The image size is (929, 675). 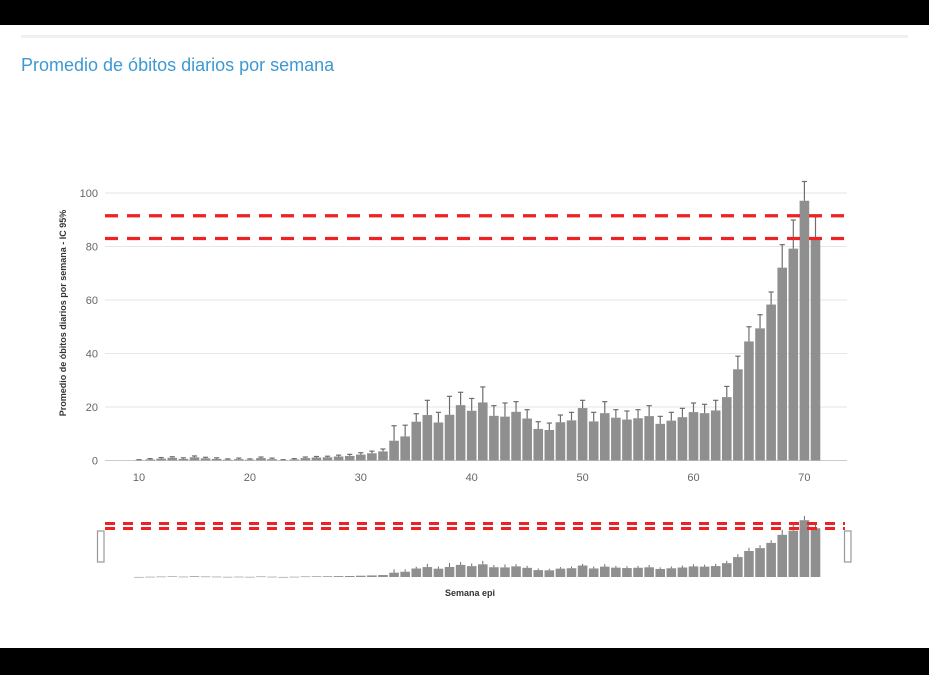 I want to click on y-axis-tick-labels: 0 20 40 60 80 100, so click(x=89, y=328).